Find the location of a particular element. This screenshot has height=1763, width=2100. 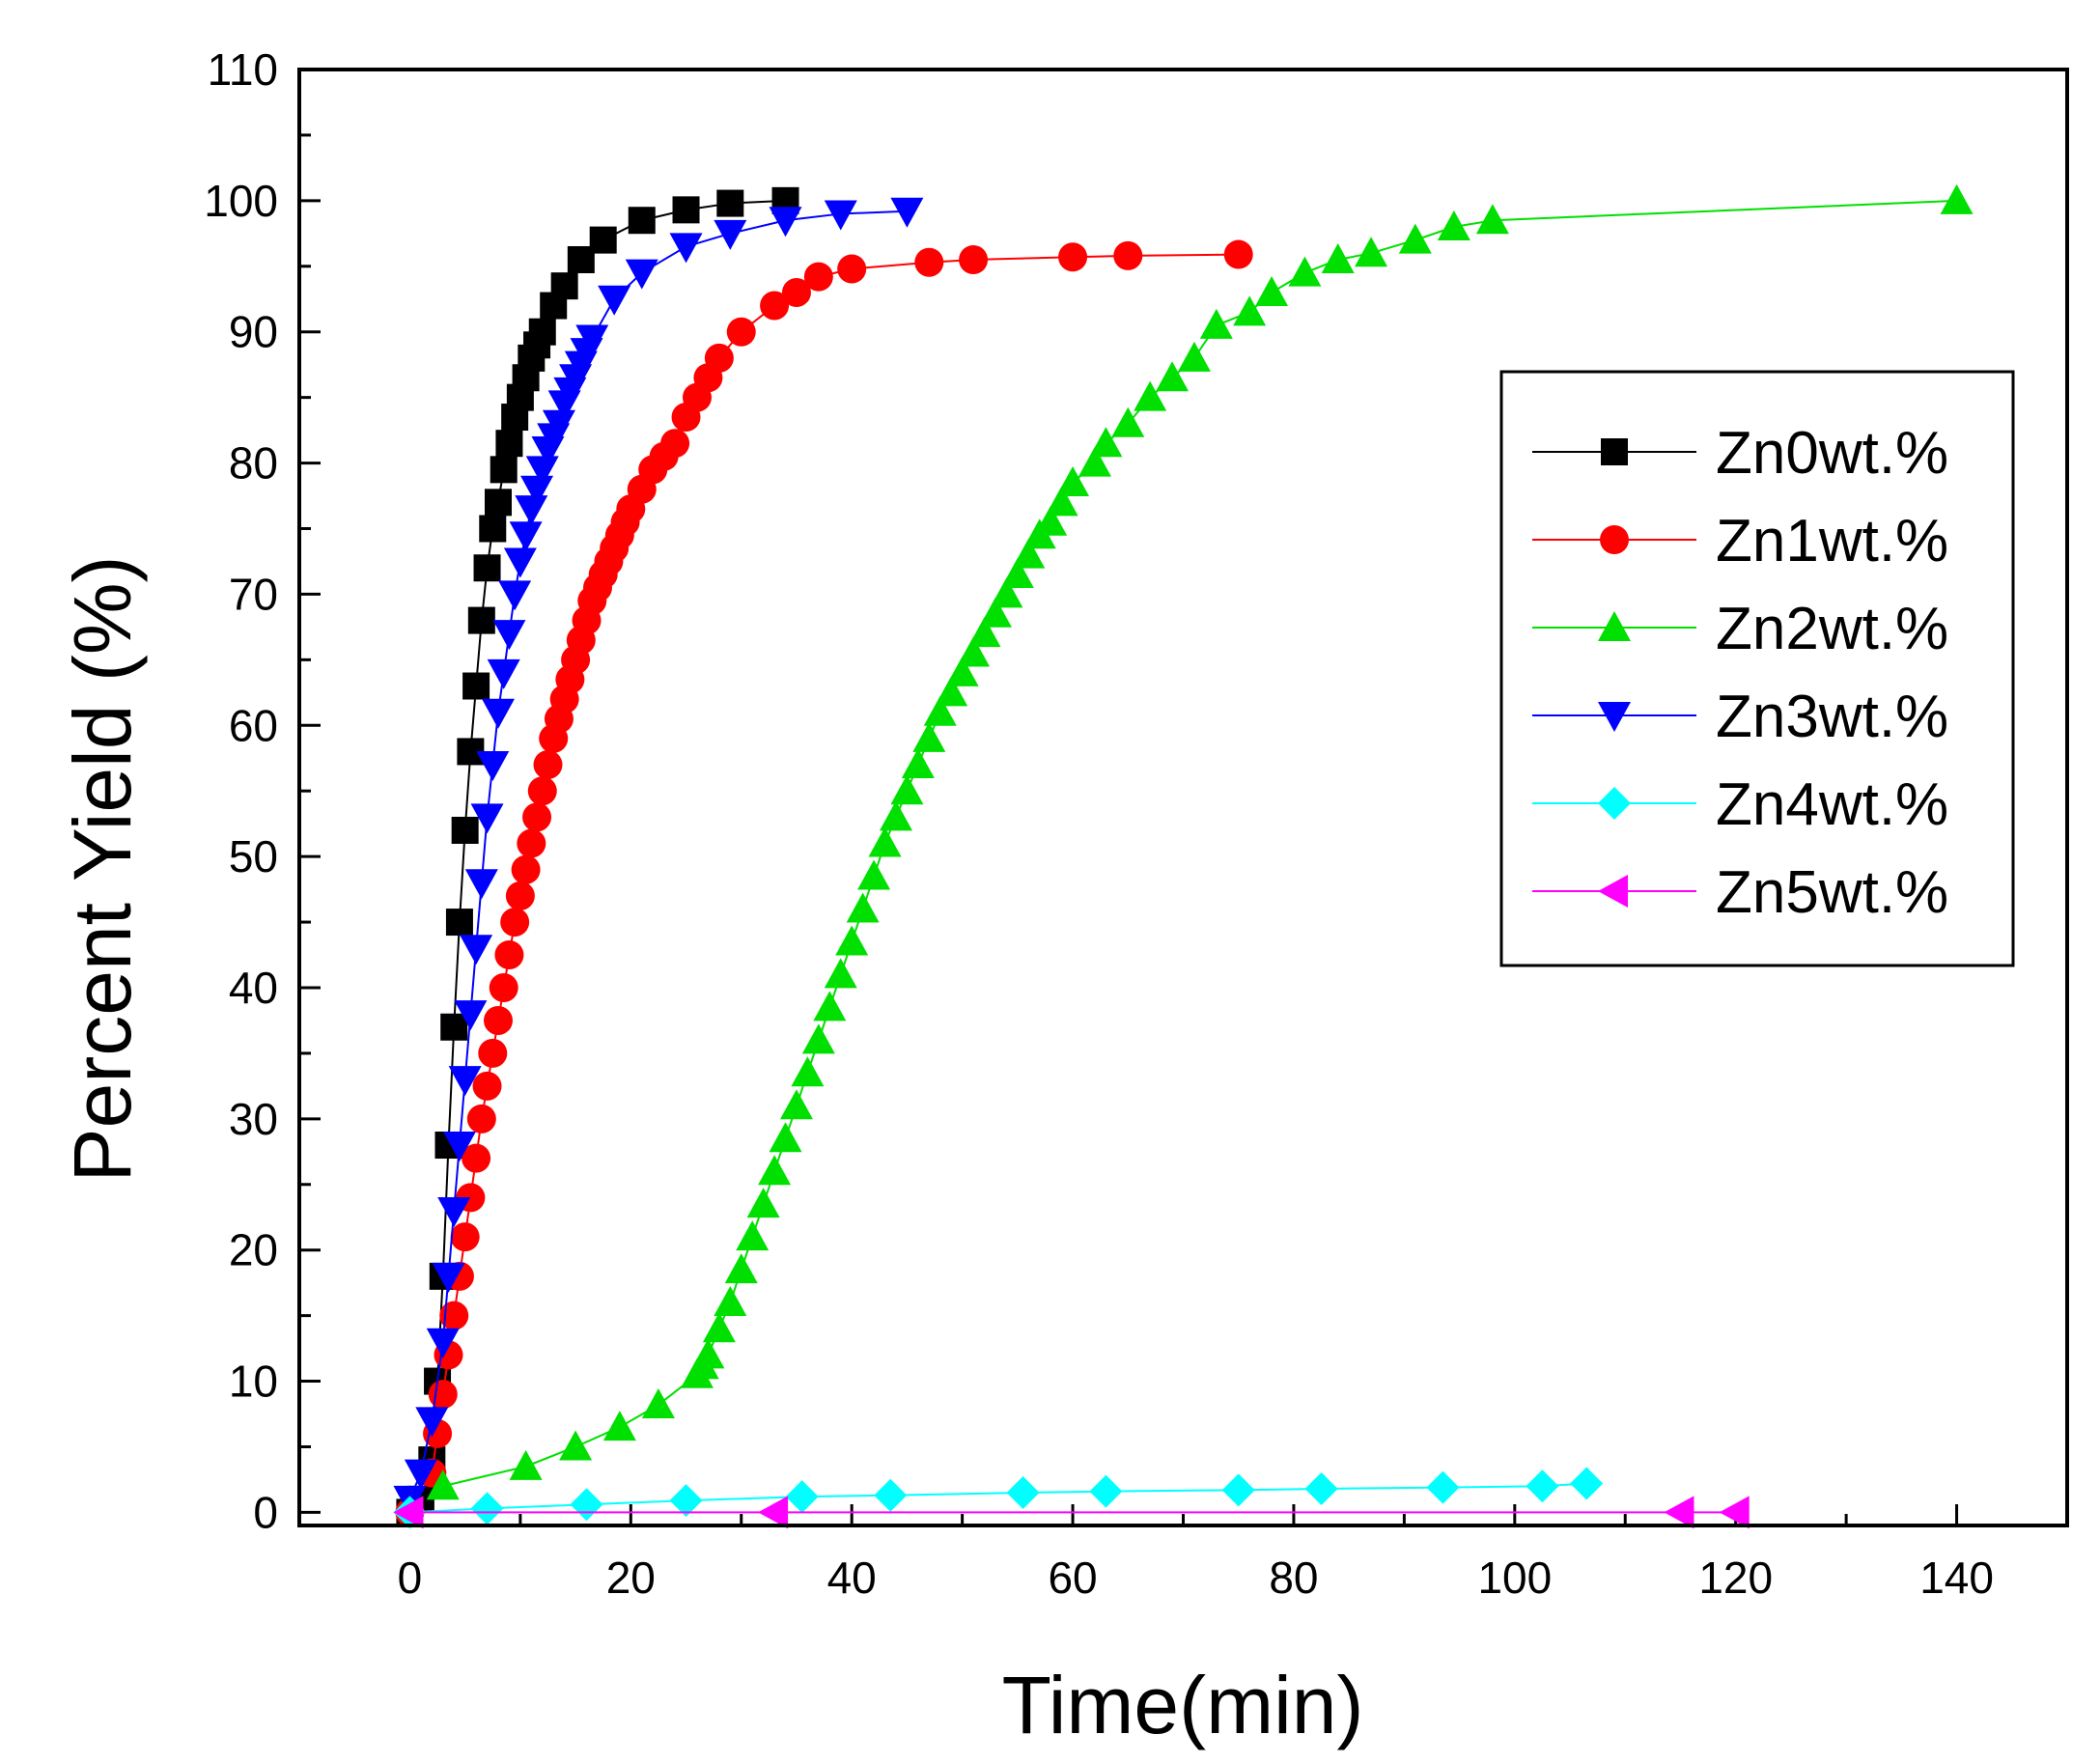

x-tick-label: 60 is located at coordinates (1073, 1578).